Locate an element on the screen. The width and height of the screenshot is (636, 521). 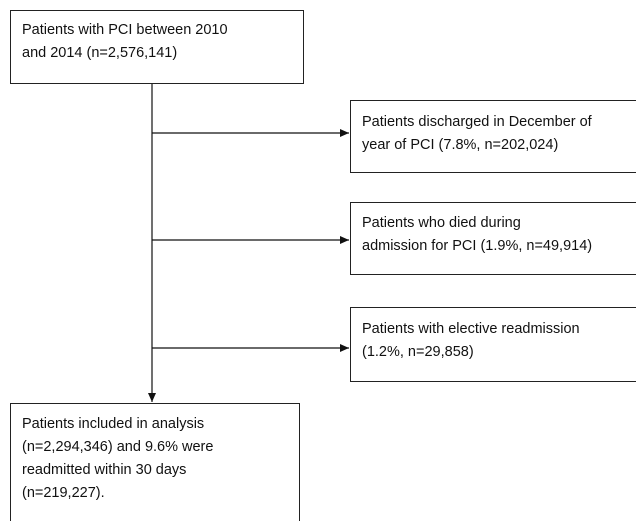
node-text: (n=2,294,346) and 9.6% were is located at coordinates (117, 447).